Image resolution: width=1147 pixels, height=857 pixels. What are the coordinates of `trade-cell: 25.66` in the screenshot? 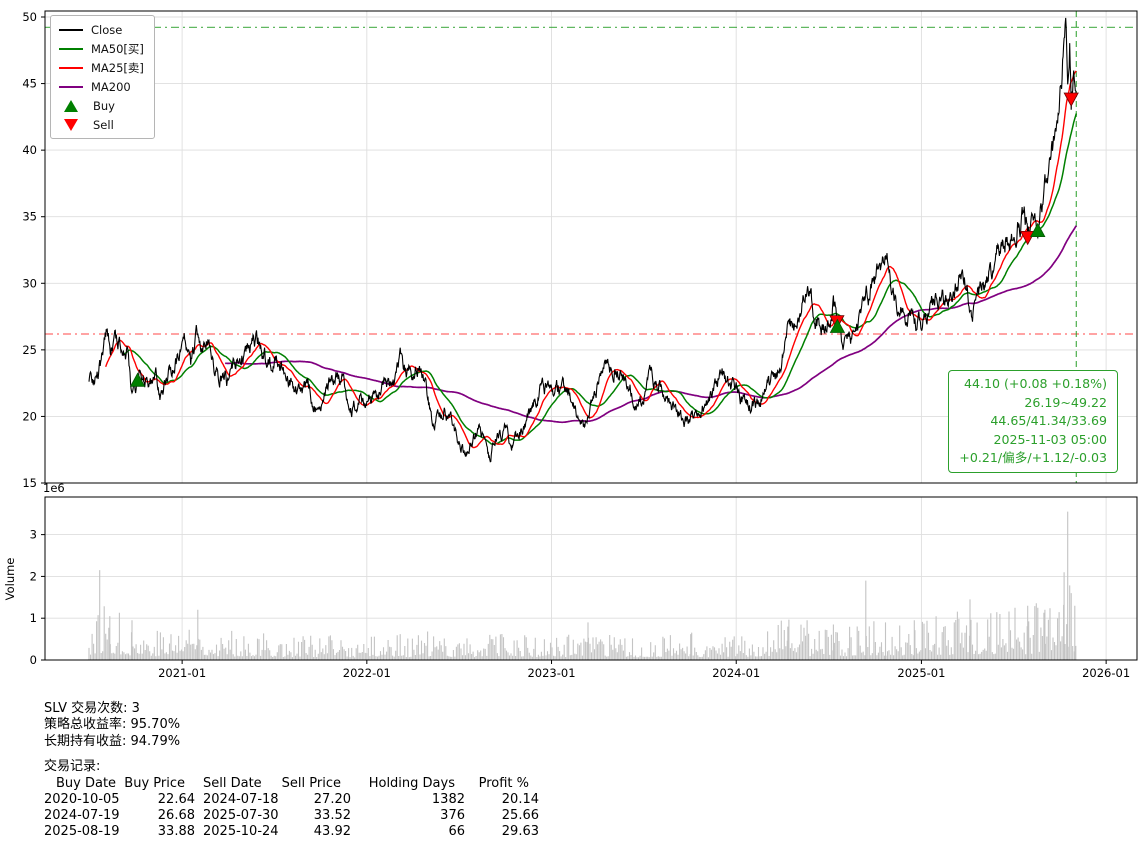 It's located at (520, 816).